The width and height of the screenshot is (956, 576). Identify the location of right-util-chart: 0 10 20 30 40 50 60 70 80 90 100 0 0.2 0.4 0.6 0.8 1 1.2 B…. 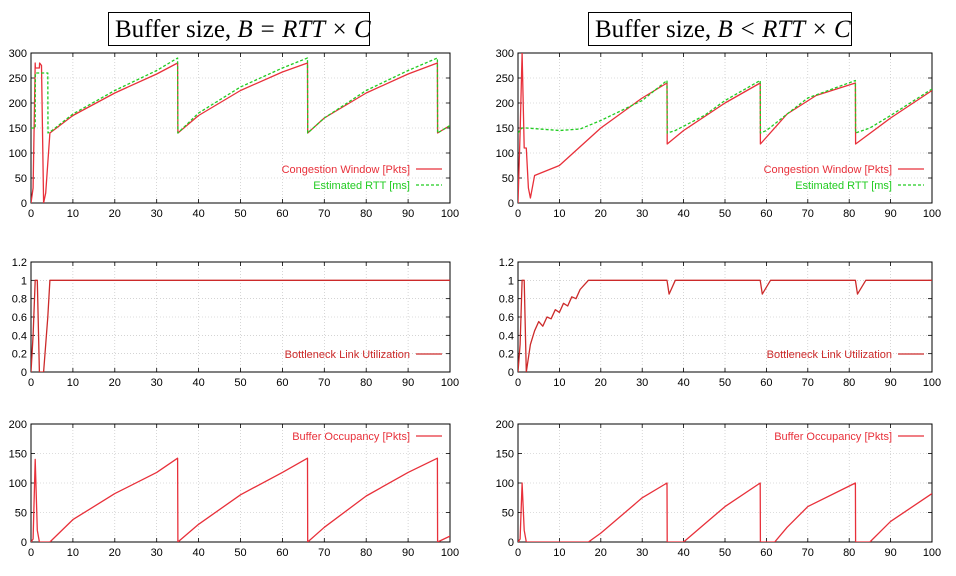
(720, 323).